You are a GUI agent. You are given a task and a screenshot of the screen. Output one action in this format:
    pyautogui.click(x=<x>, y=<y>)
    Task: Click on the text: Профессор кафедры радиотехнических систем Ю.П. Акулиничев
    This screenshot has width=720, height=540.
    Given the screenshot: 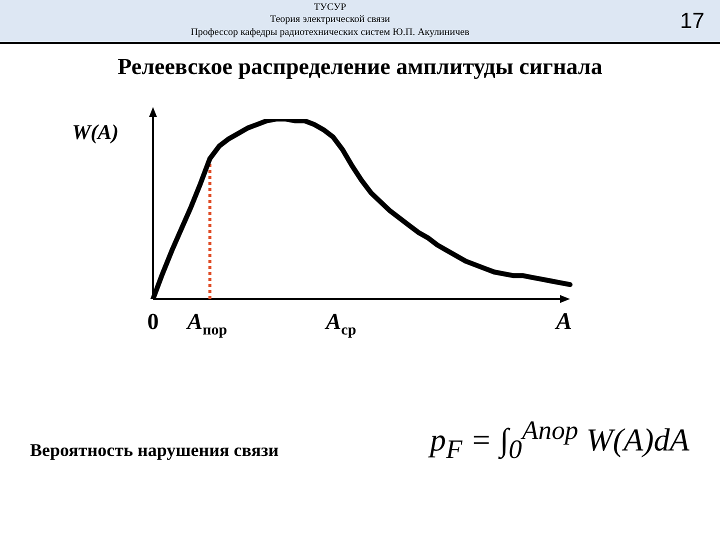 What is the action you would take?
    pyautogui.click(x=330, y=32)
    